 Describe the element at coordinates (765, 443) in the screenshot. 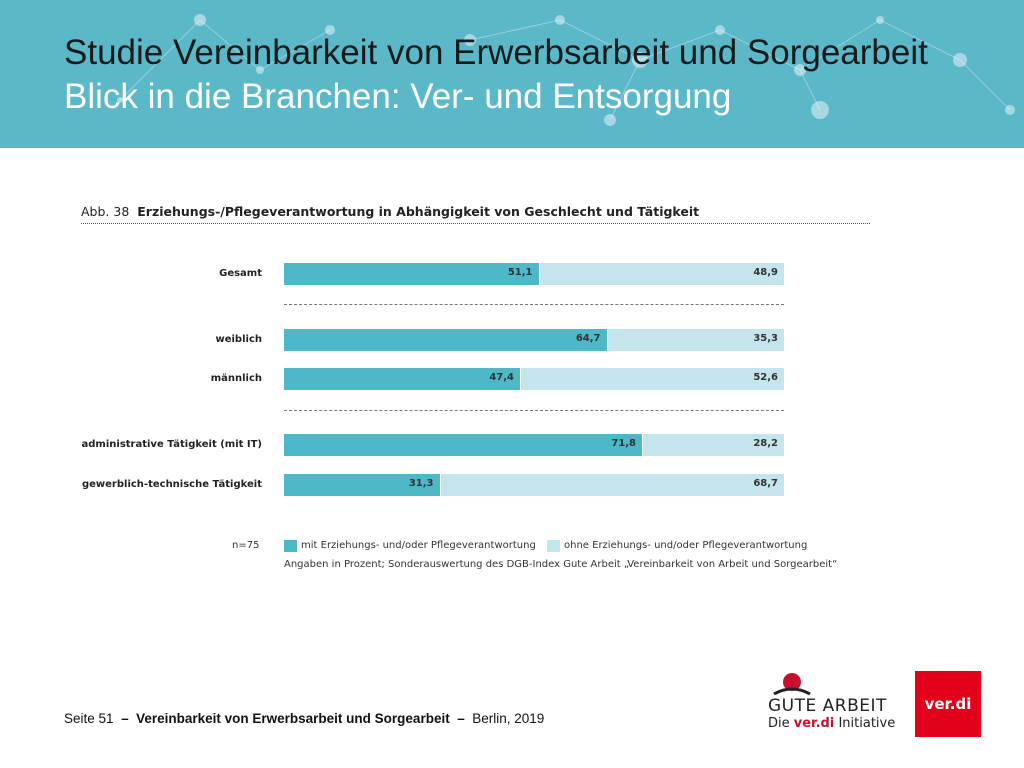

I see `data-label: 28,2` at that location.